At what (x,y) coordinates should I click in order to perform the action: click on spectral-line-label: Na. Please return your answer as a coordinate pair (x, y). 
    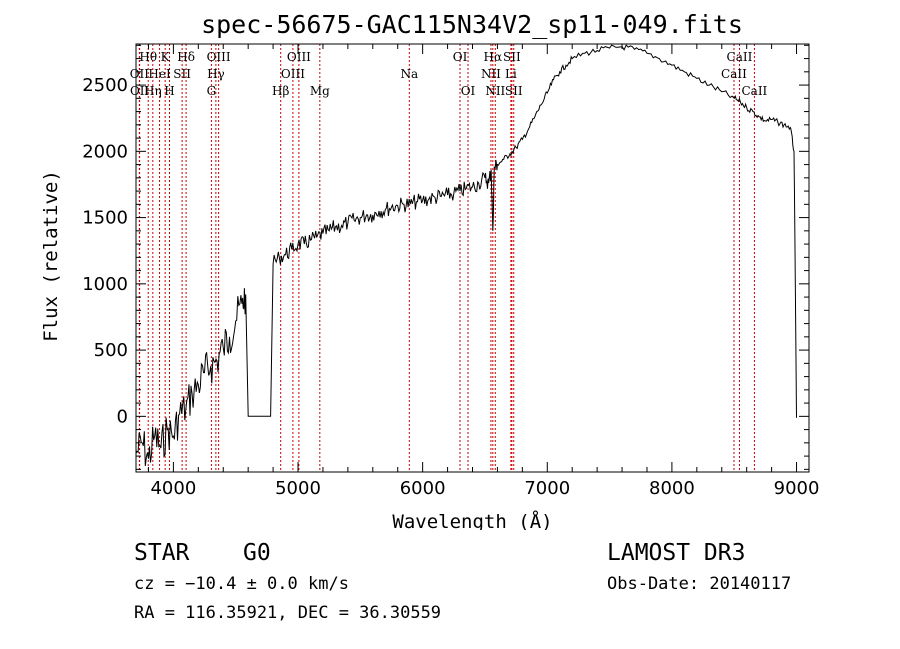
    Looking at the image, I should click on (409, 74).